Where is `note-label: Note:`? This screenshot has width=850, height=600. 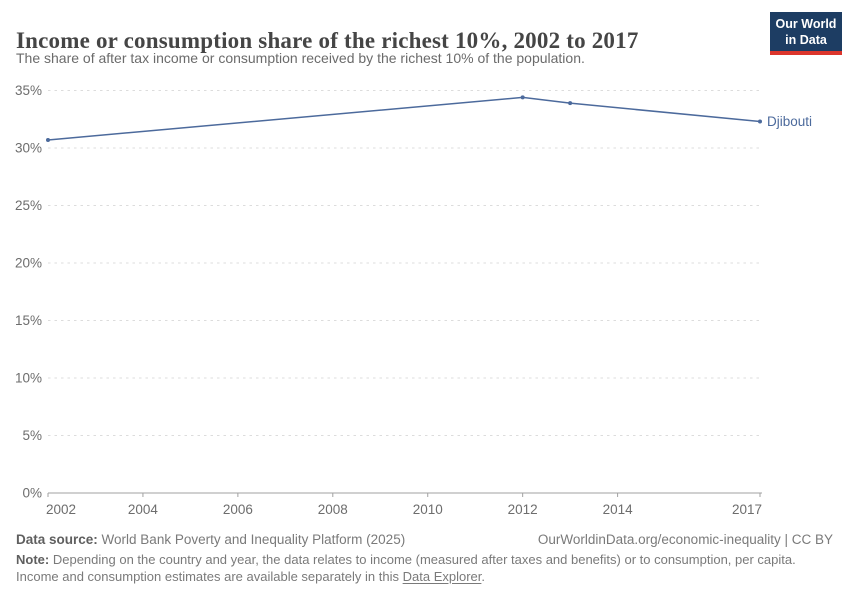
note-label: Note: is located at coordinates (33, 559).